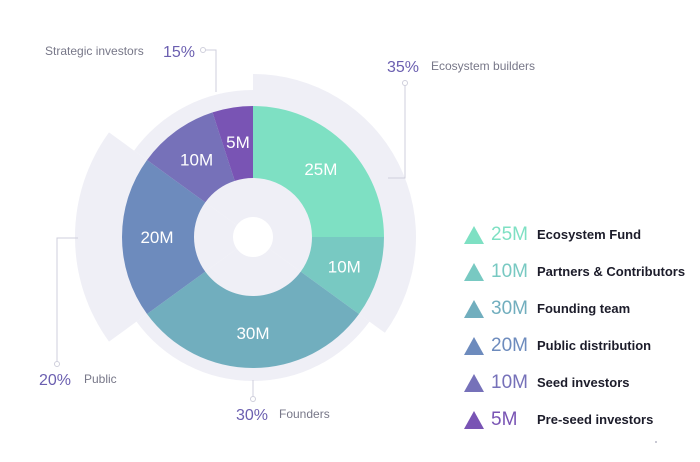 The width and height of the screenshot is (700, 462). I want to click on legend-label: Pre-seed investors, so click(595, 419).